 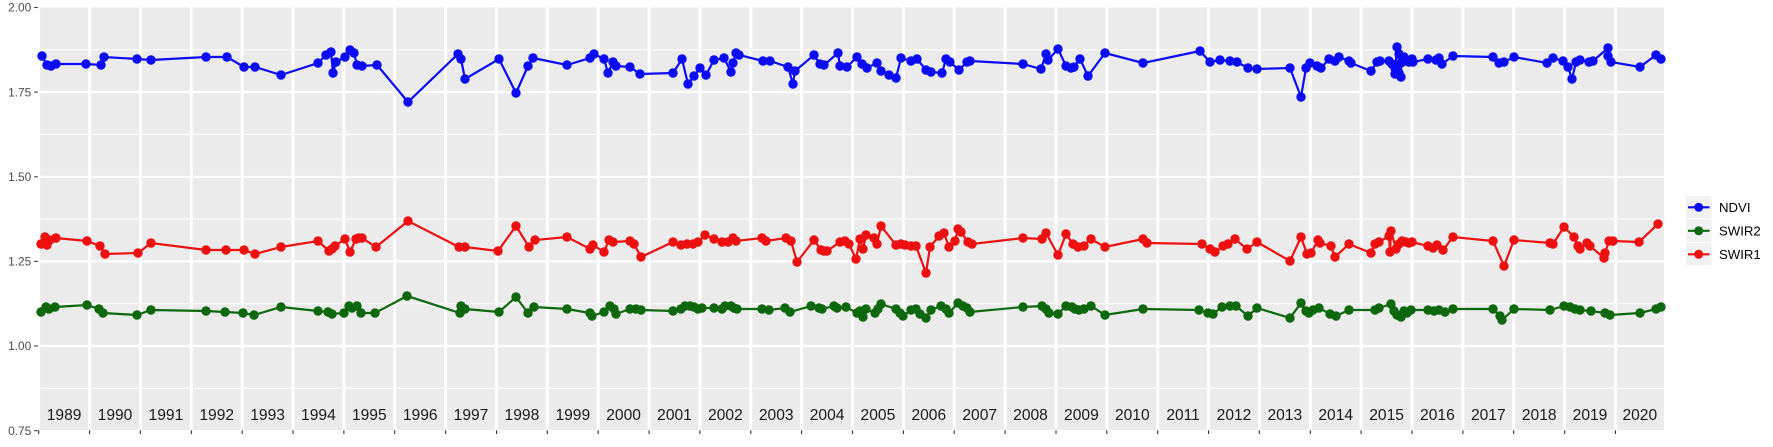 I want to click on svg-text: 2007, so click(x=979, y=415).